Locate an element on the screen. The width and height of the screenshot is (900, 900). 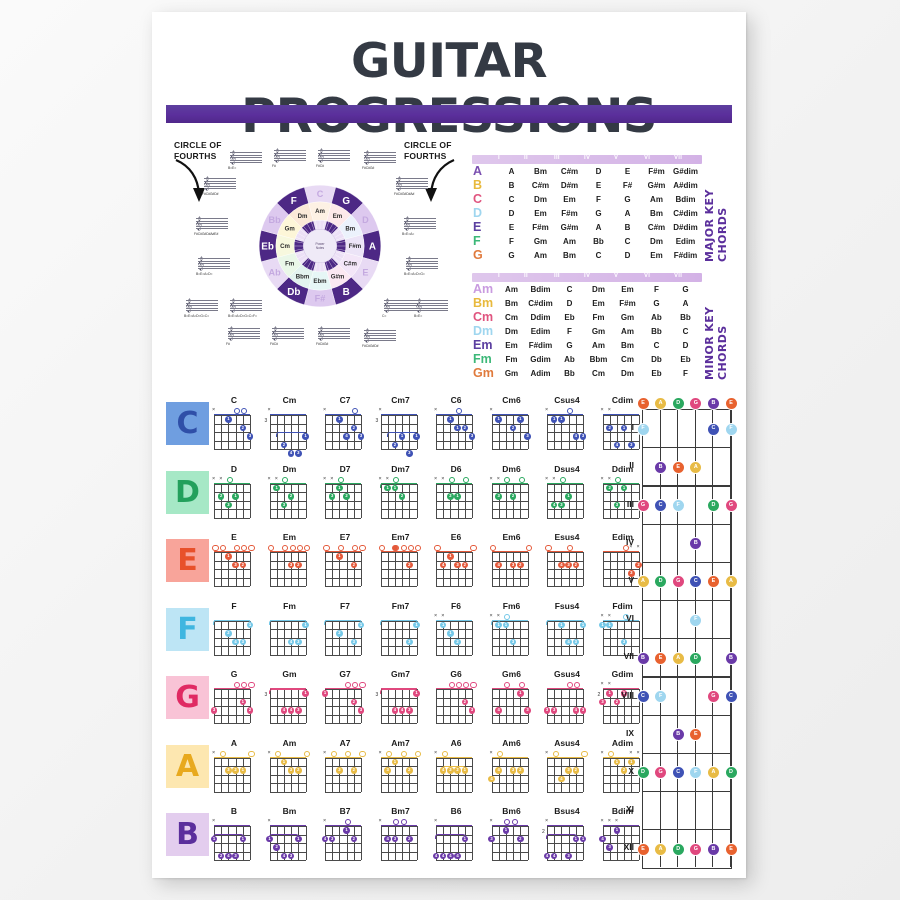
chord-name: Am is located at coordinates (289, 742).